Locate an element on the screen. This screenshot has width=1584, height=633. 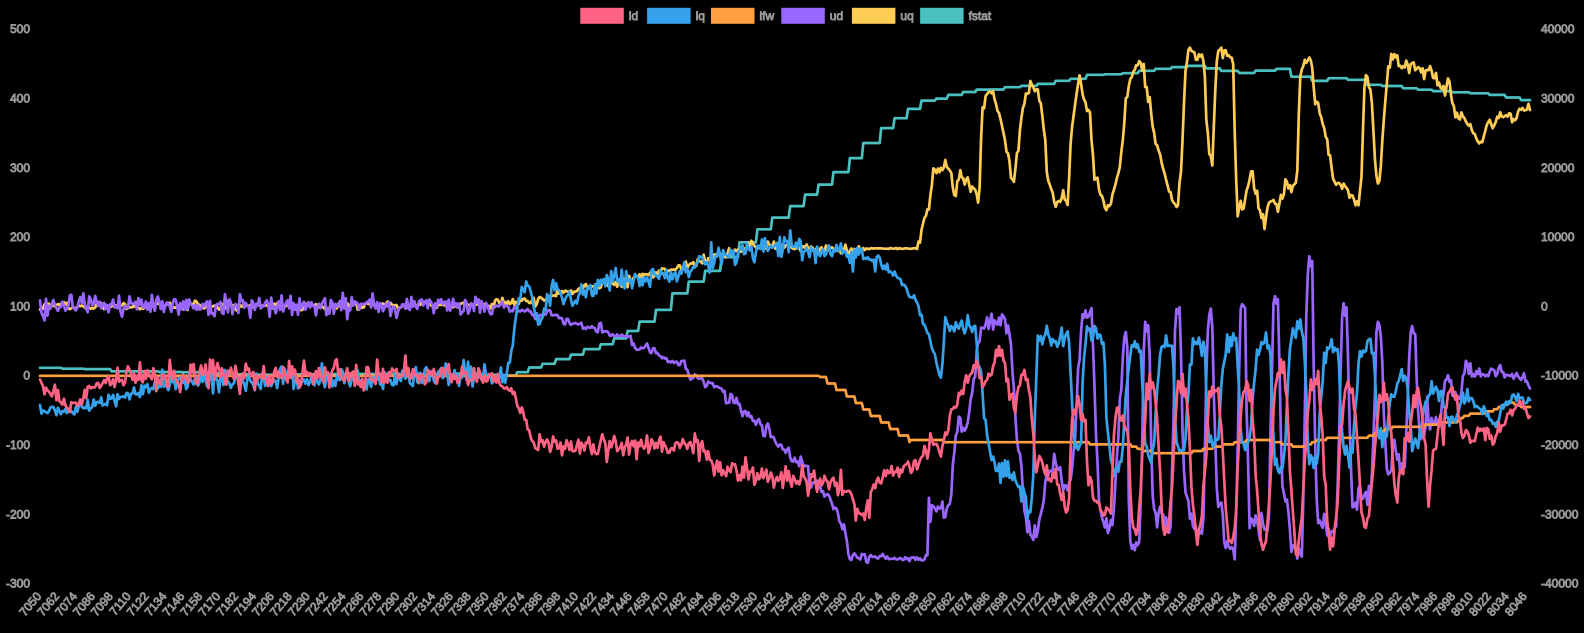
svg-text: 100 is located at coordinates (20, 306).